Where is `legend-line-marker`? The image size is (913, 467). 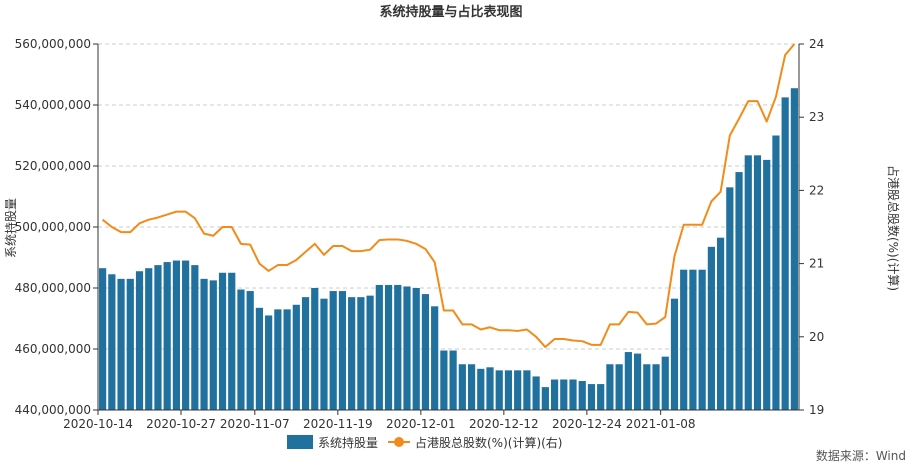 legend-line-marker is located at coordinates (399, 442).